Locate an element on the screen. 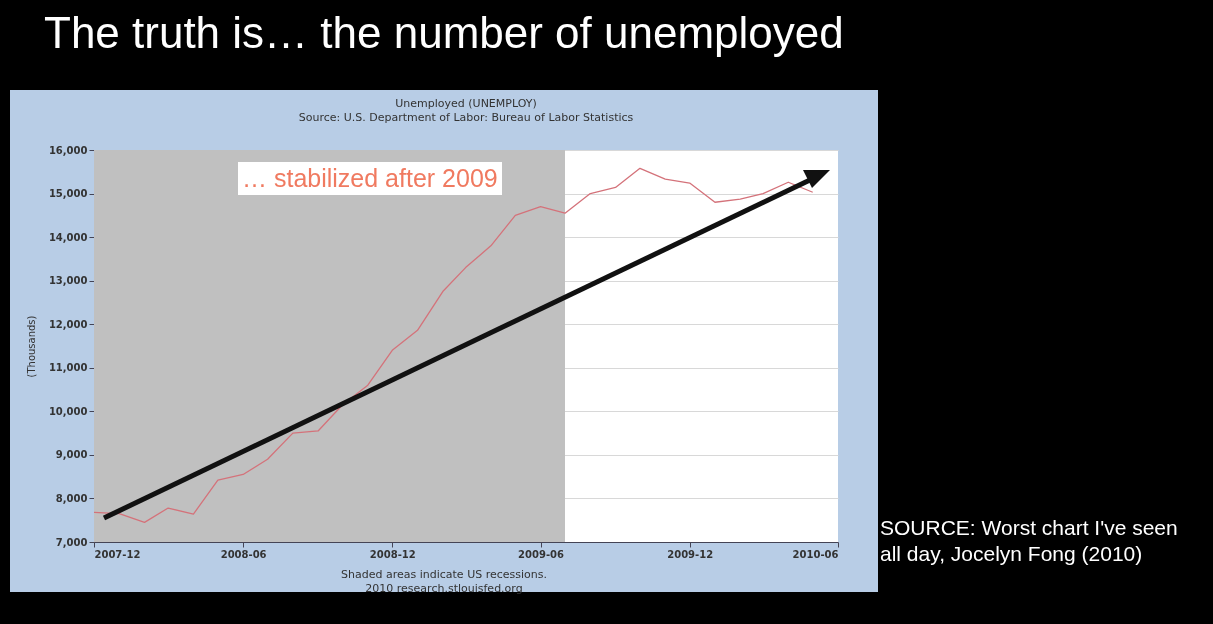  y-tick-label: 8,000 is located at coordinates (71, 498).